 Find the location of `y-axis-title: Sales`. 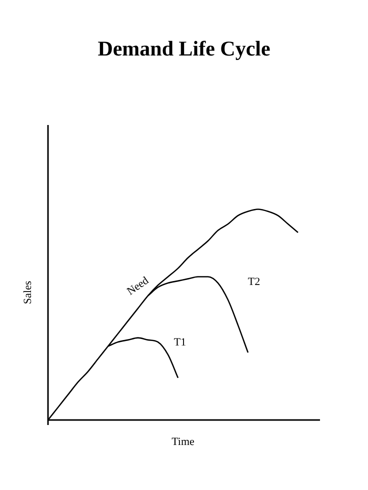

y-axis-title: Sales is located at coordinates (28, 292).